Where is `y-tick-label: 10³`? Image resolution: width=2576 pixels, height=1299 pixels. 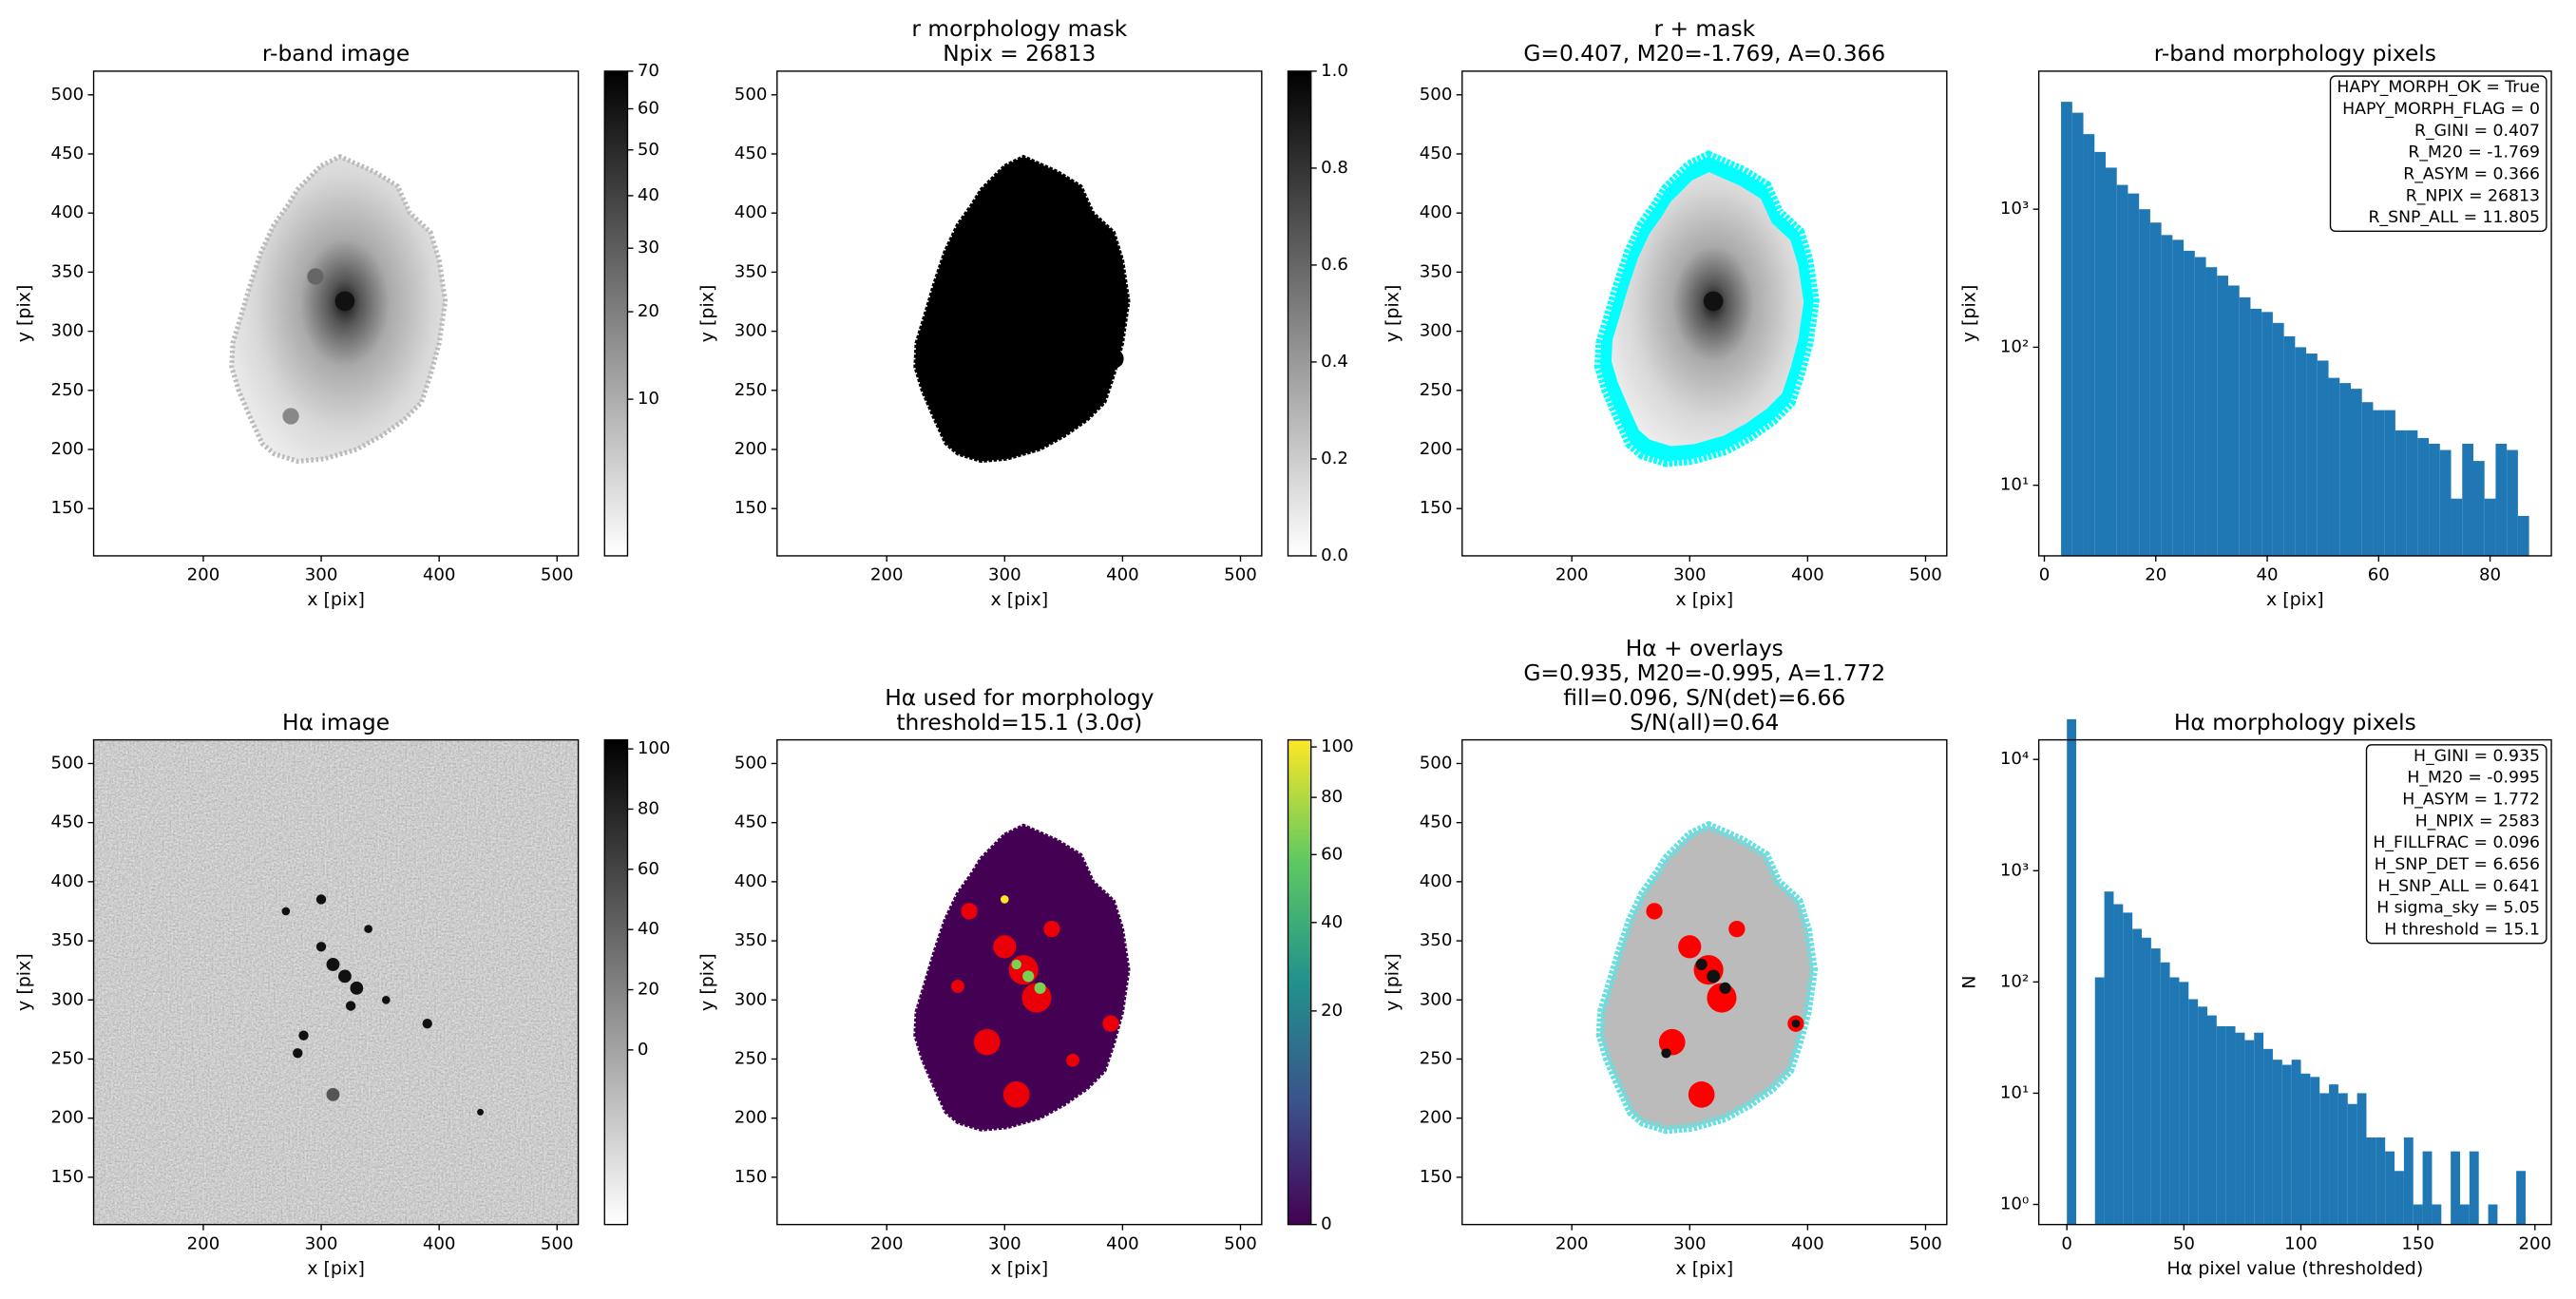
y-tick-label: 10³ is located at coordinates (2015, 870).